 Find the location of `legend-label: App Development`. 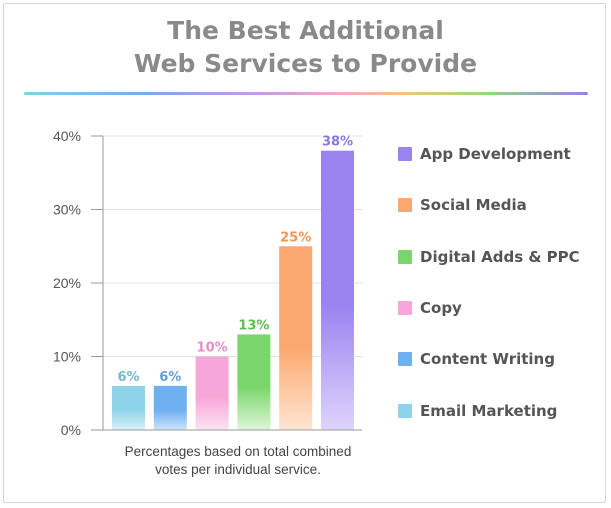

legend-label: App Development is located at coordinates (495, 154).